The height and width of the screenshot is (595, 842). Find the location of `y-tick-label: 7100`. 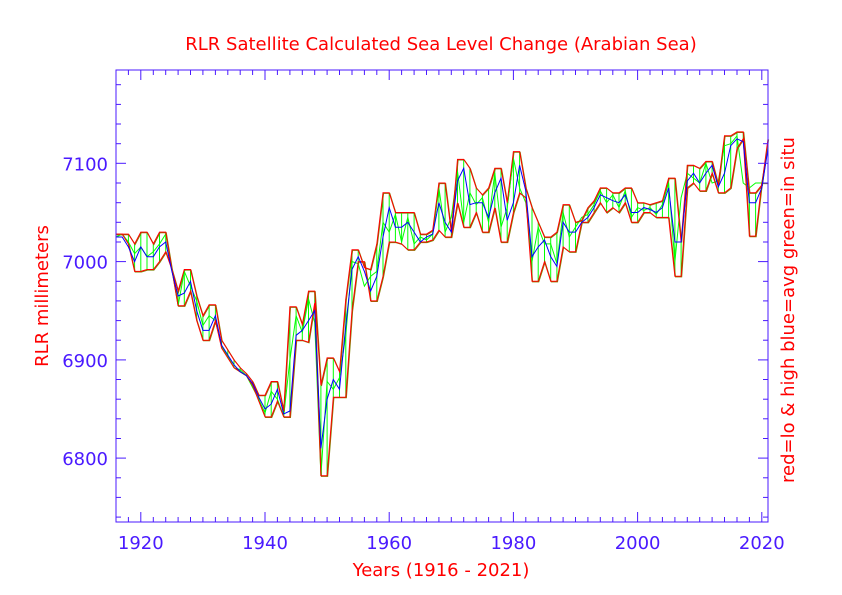

y-tick-label: 7100 is located at coordinates (85, 164).